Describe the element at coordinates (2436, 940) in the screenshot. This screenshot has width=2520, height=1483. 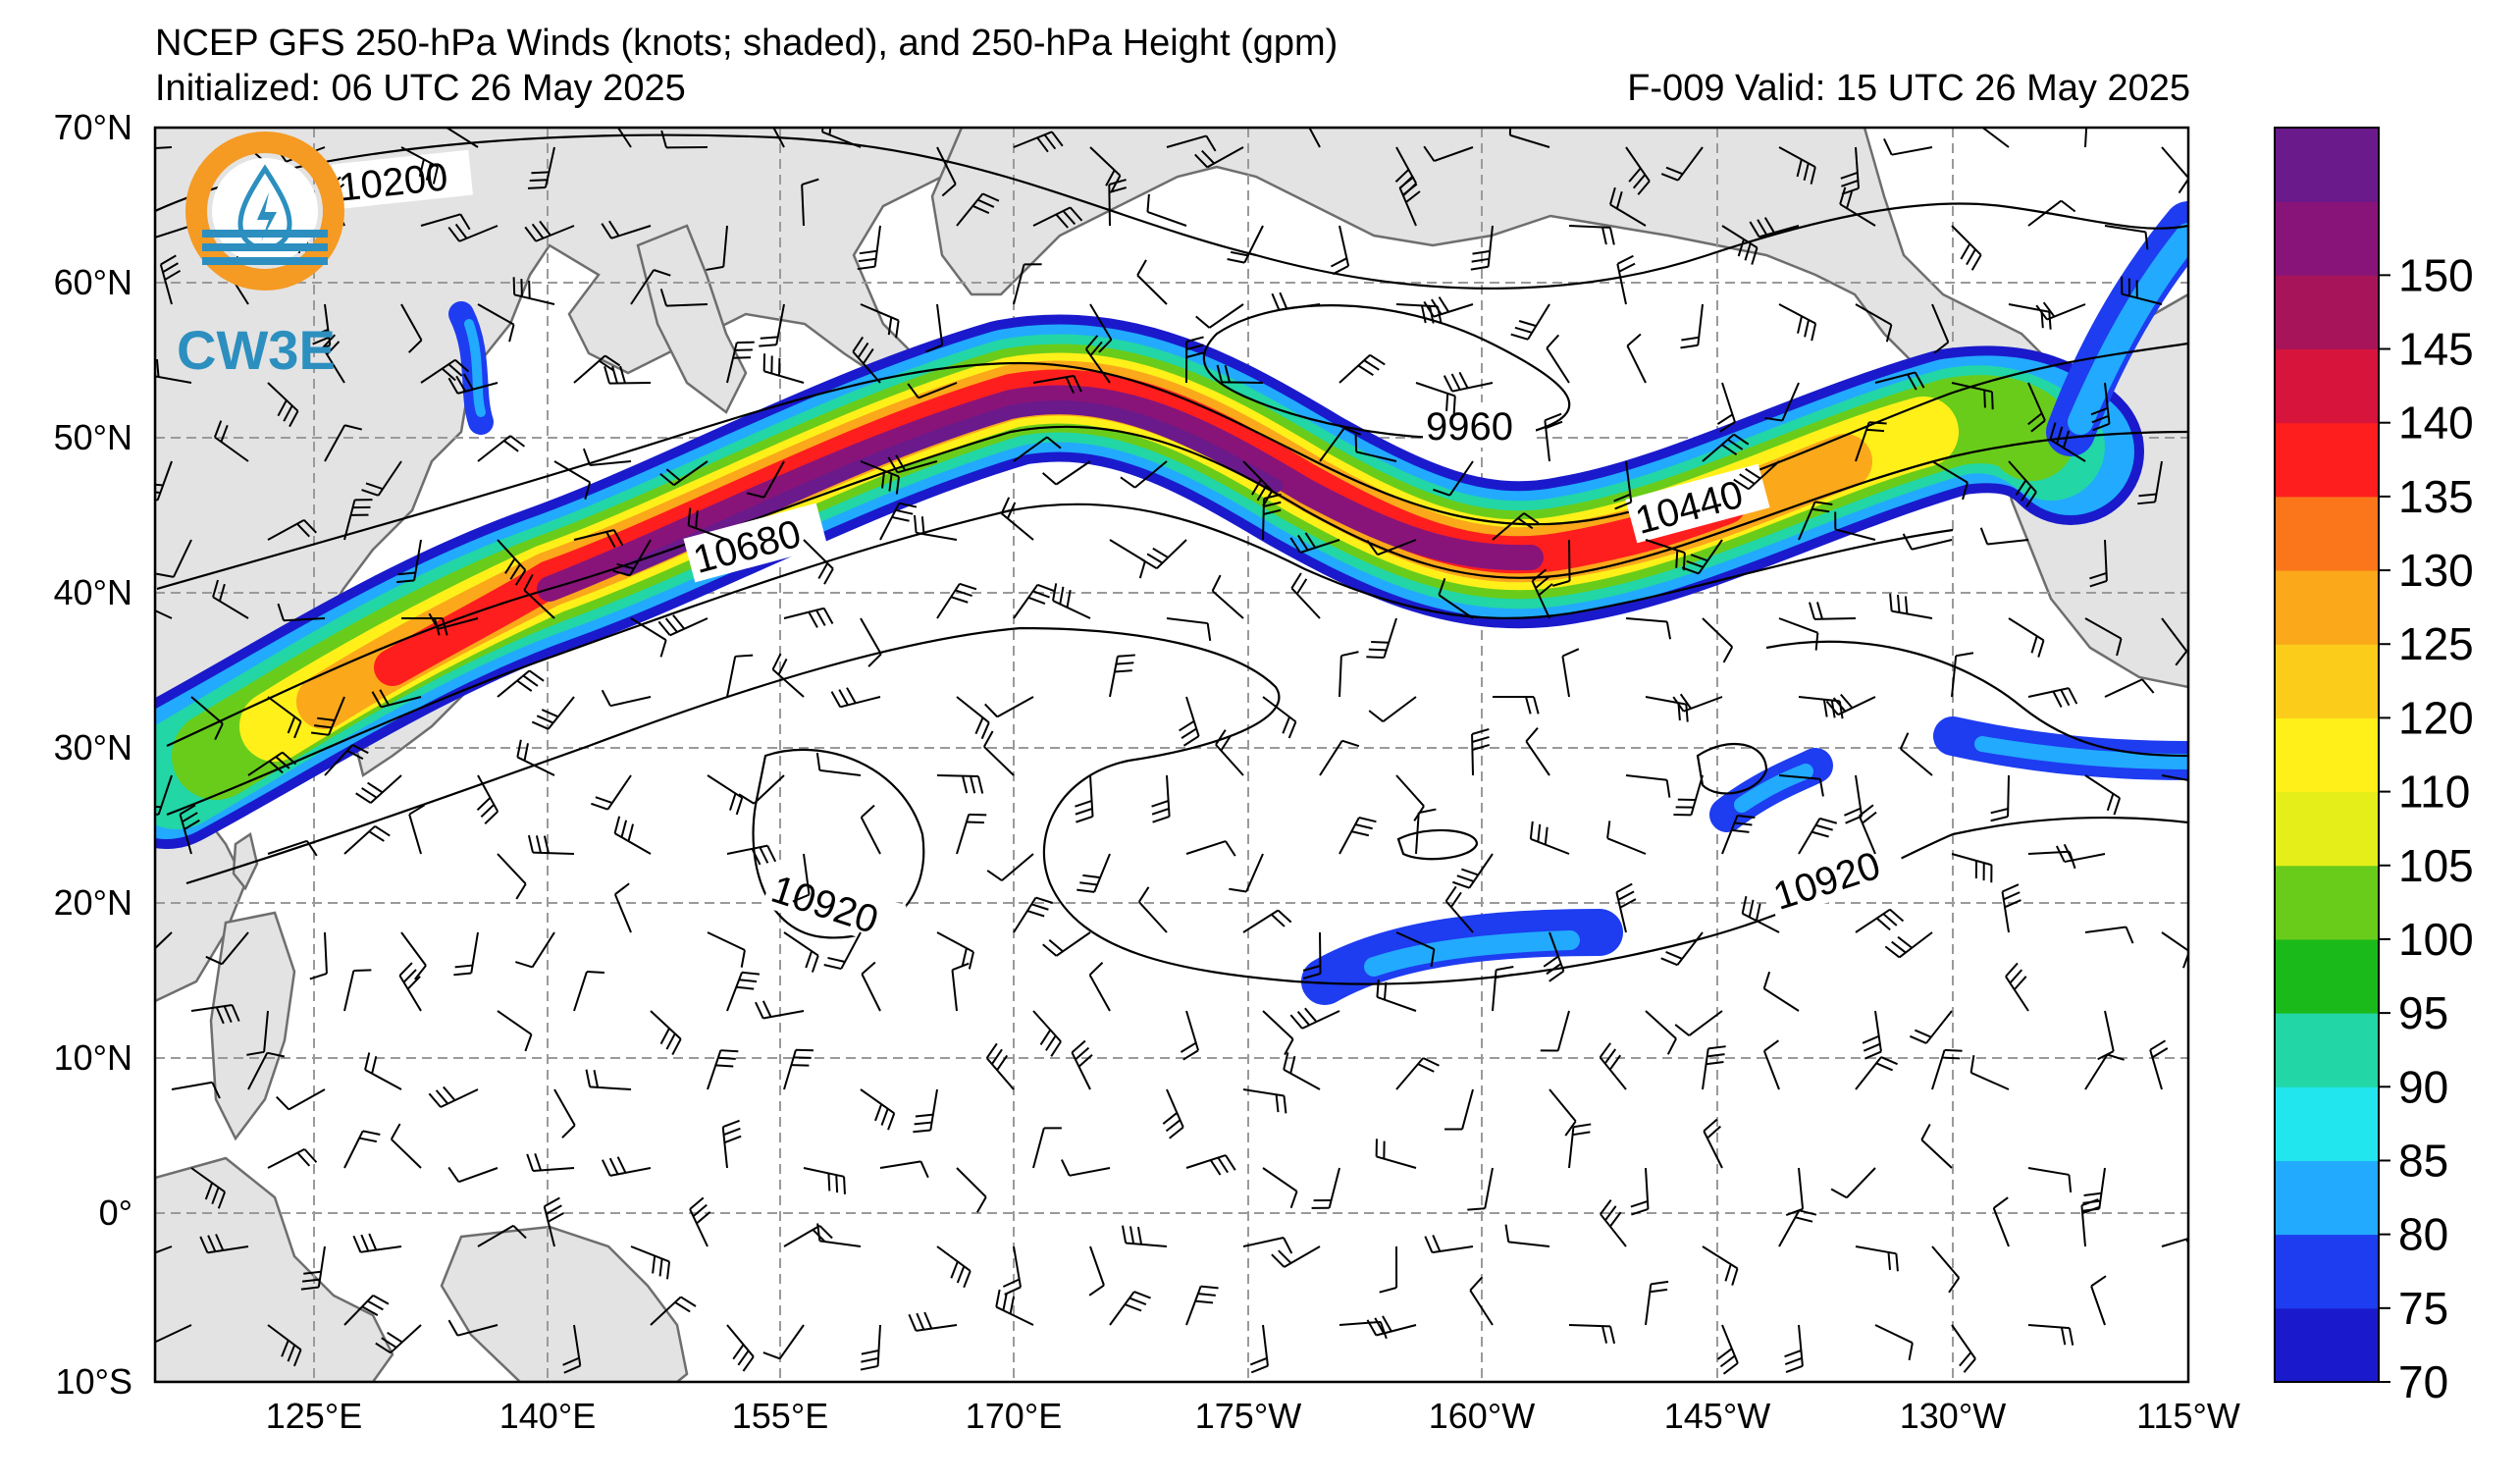
I see `colorbar-tick-label: 100` at that location.